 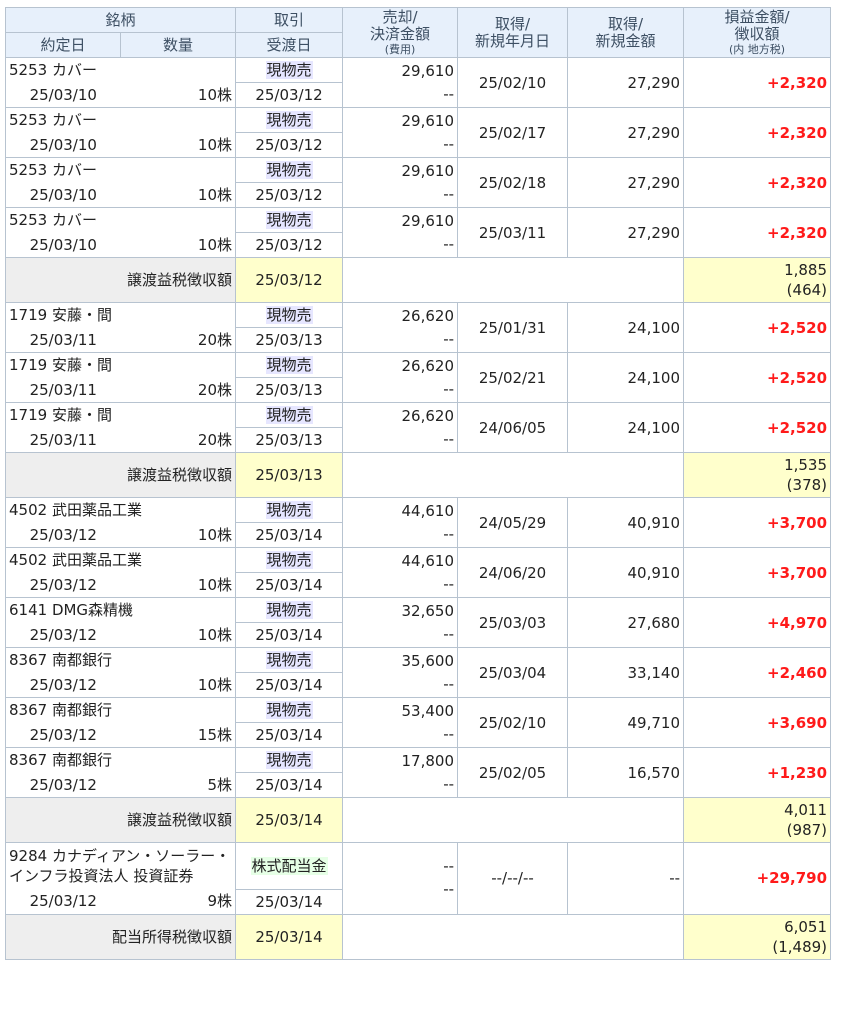 What do you see at coordinates (289, 20) in the screenshot?
I see `header-trade: 取引` at bounding box center [289, 20].